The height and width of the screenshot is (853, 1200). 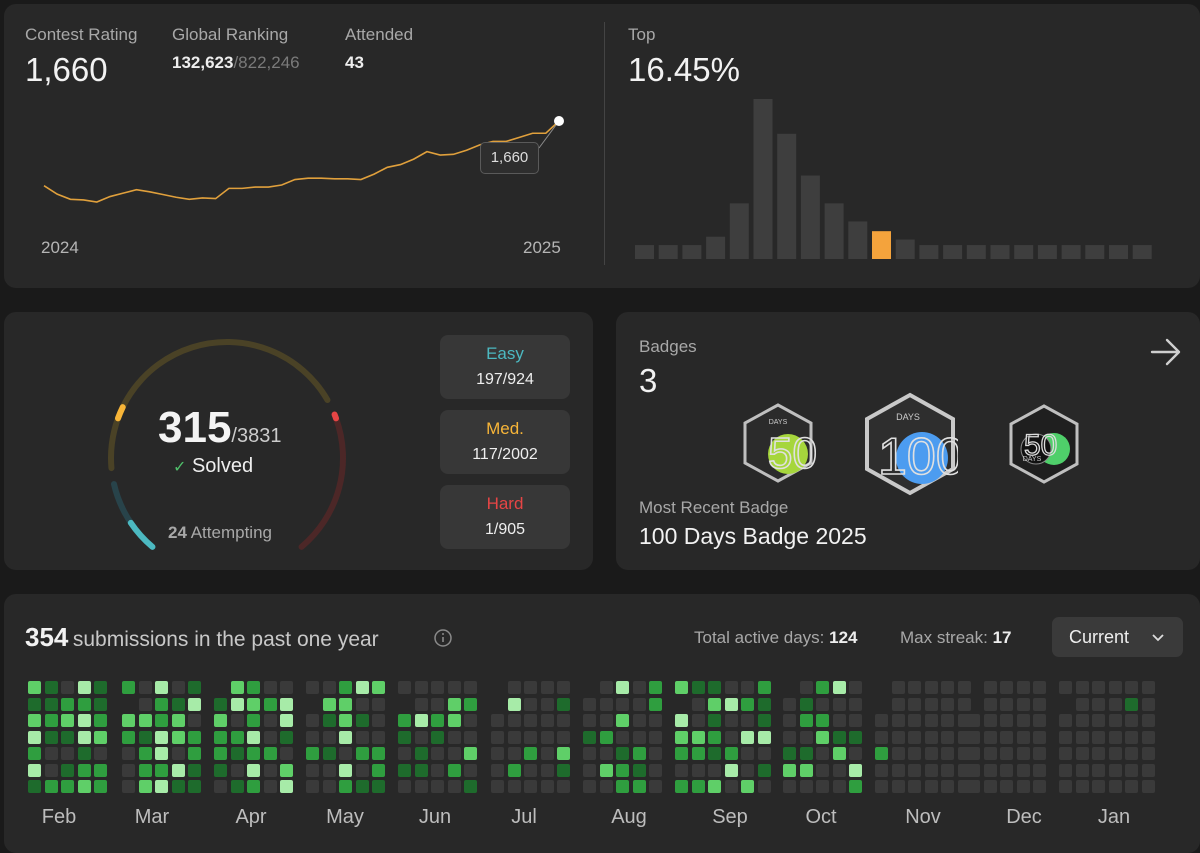 I want to click on solved-count: 315/3831, so click(x=219, y=428).